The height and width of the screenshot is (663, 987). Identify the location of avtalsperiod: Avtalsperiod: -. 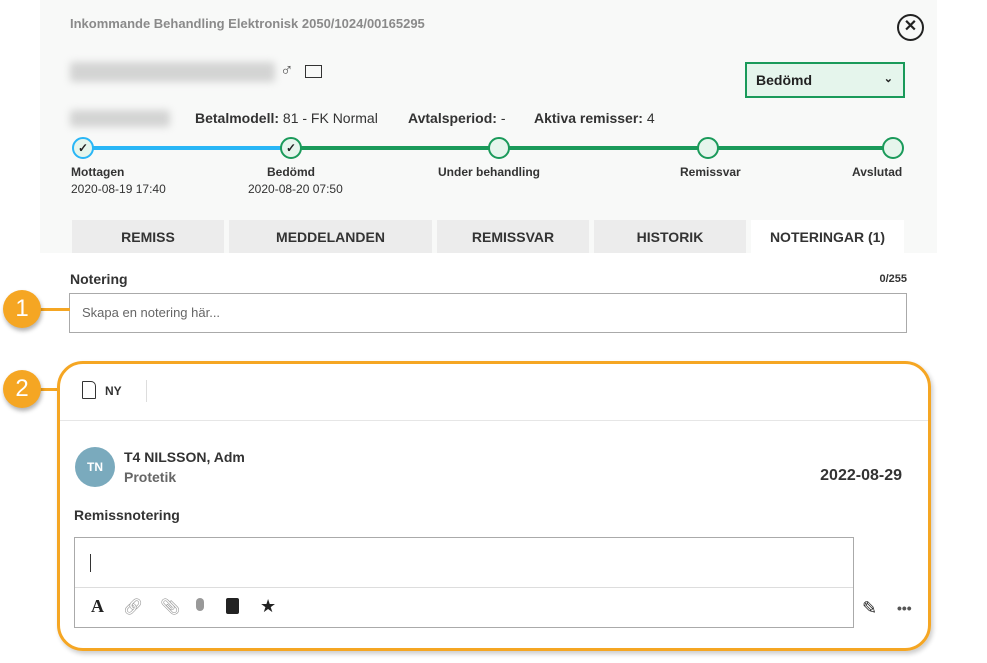
(457, 118).